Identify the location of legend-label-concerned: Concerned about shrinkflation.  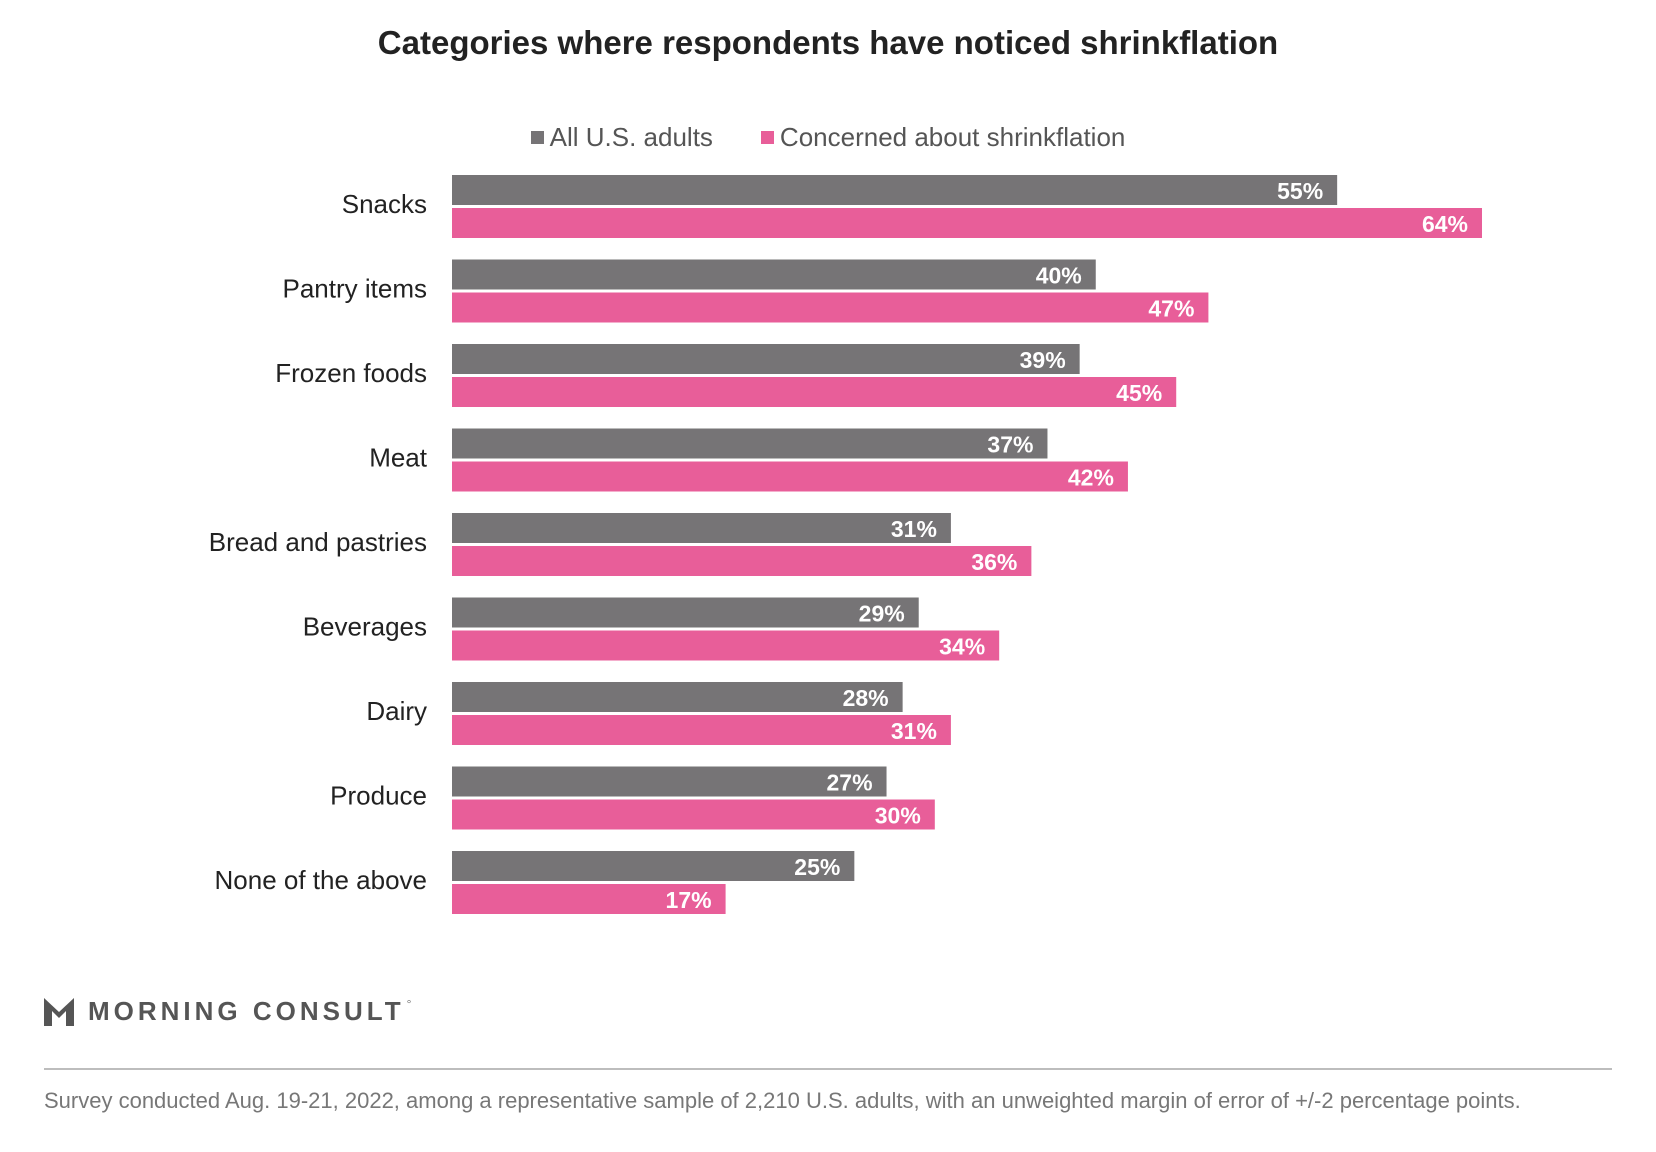
(952, 137).